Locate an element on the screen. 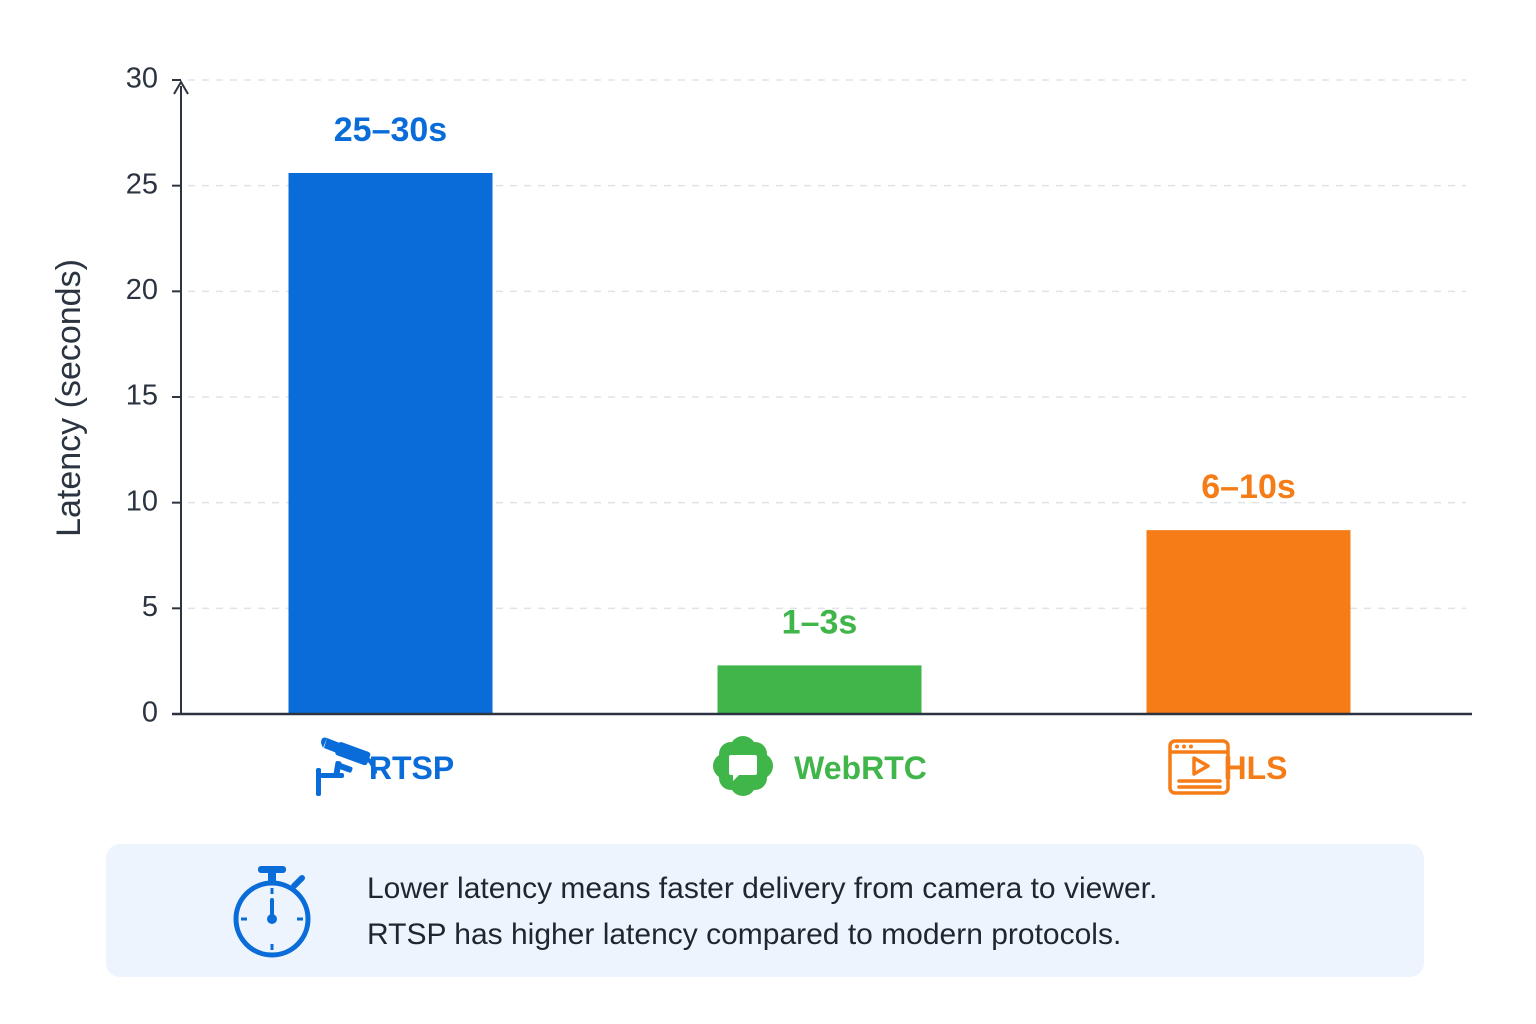  data-label-hls: 6–10s is located at coordinates (1248, 487).